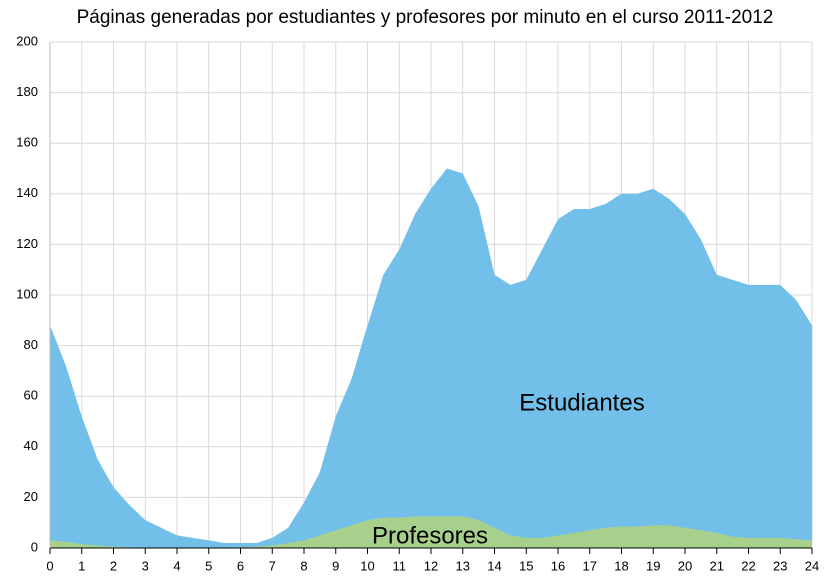 The height and width of the screenshot is (580, 840). Describe the element at coordinates (113, 565) in the screenshot. I see `x-tick-label: 2` at that location.